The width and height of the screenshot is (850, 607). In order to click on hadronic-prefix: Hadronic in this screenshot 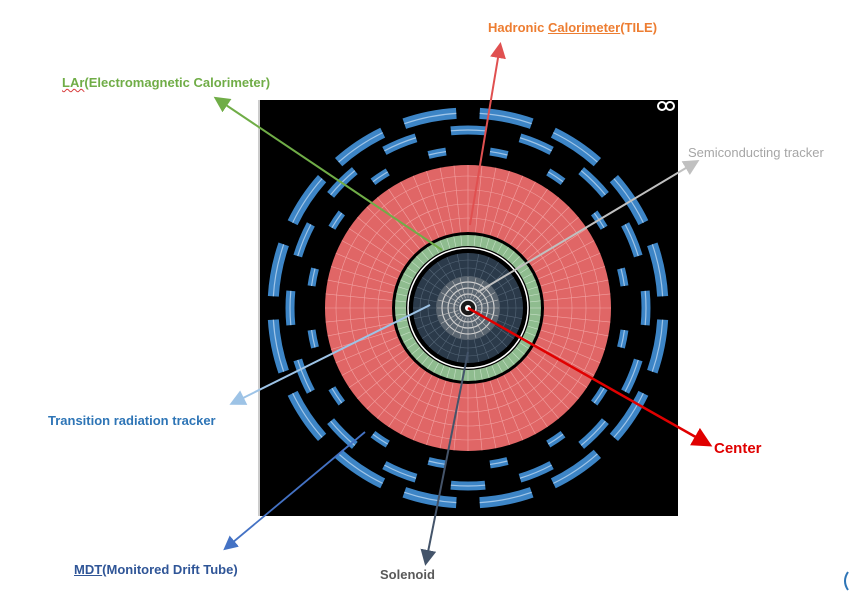, I will do `click(518, 27)`.